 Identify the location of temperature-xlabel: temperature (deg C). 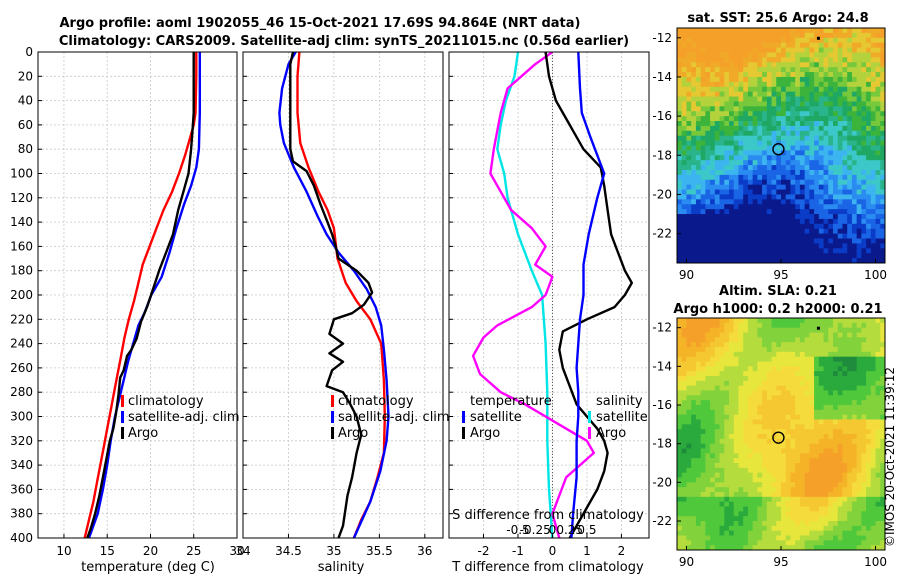
(148, 567).